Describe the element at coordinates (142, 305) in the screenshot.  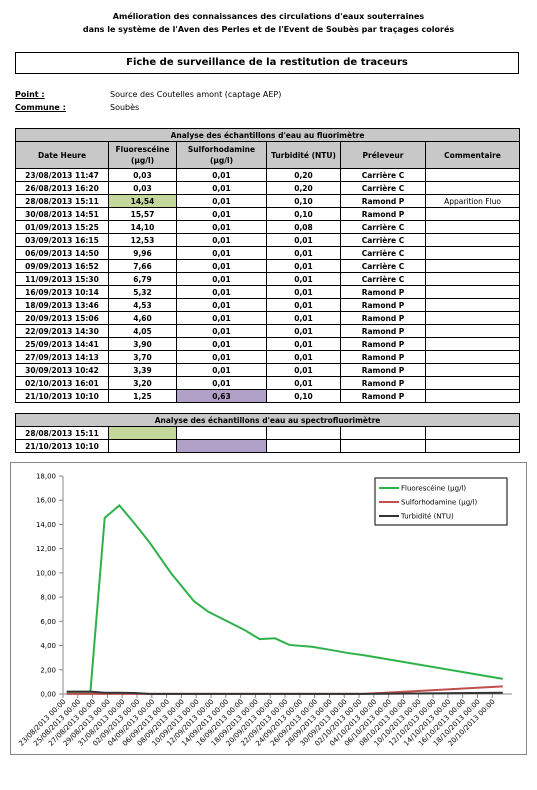
I see `cell: 4,53` at that location.